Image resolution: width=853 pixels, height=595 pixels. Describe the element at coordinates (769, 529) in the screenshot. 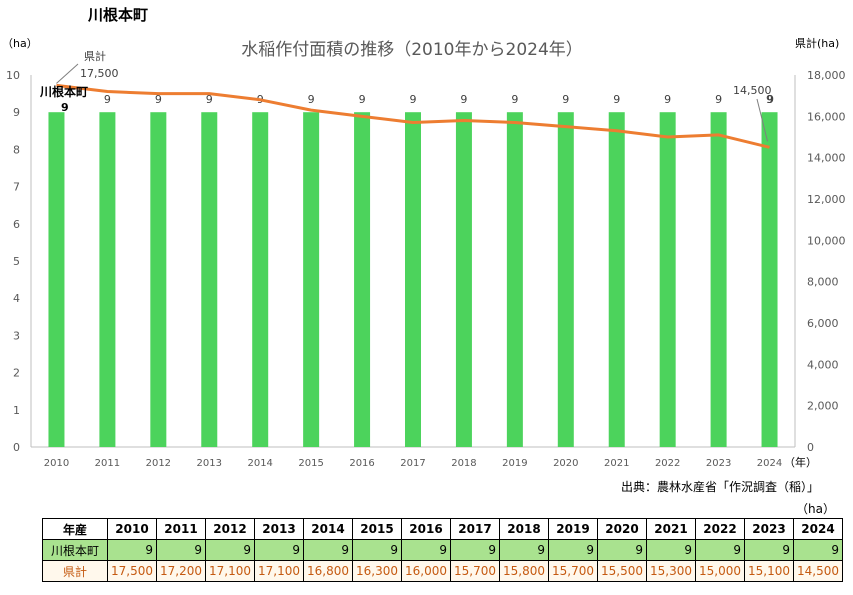

I see `table-year-cell: 2023` at that location.